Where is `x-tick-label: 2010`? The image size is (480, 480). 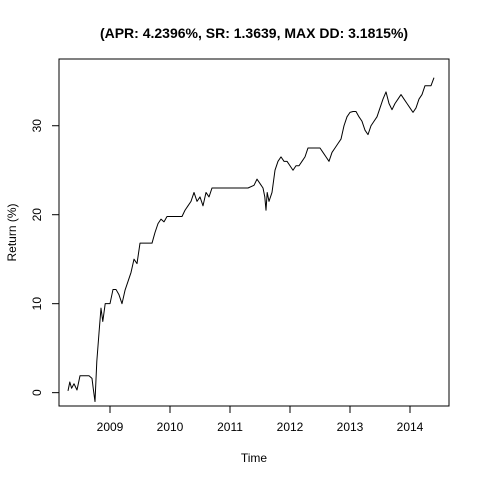 x-tick-label: 2010 is located at coordinates (170, 427).